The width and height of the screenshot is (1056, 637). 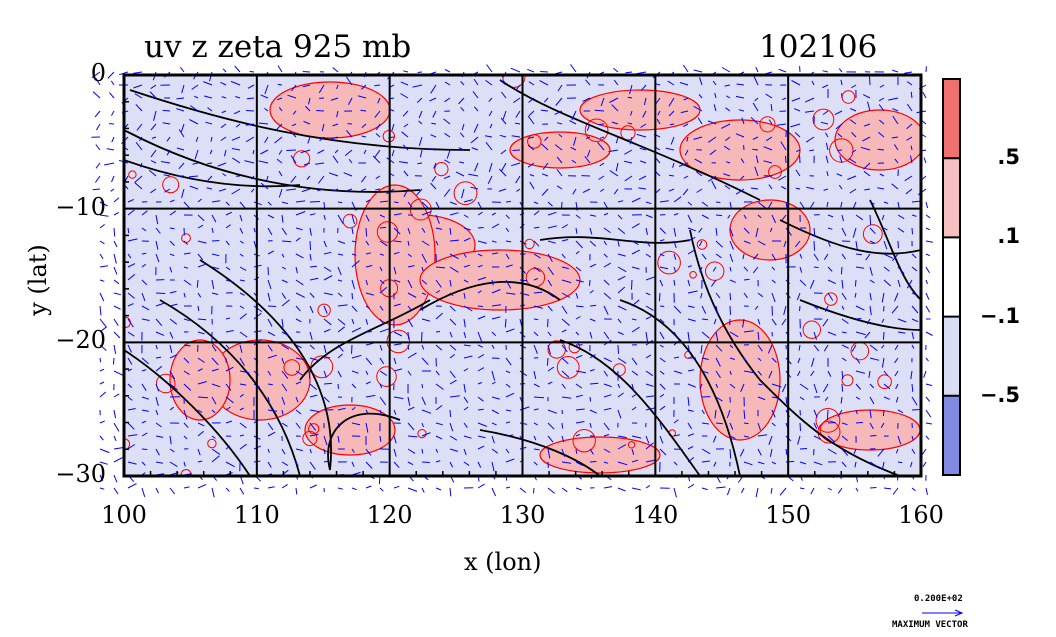 I want to click on vorticity-positive-region, so click(x=600, y=455).